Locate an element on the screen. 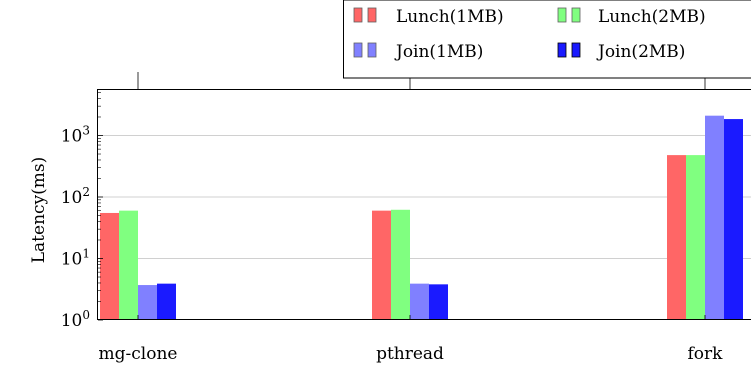 This screenshot has height=368, width=751. y-tick-exponent: 2 is located at coordinates (86, 192).